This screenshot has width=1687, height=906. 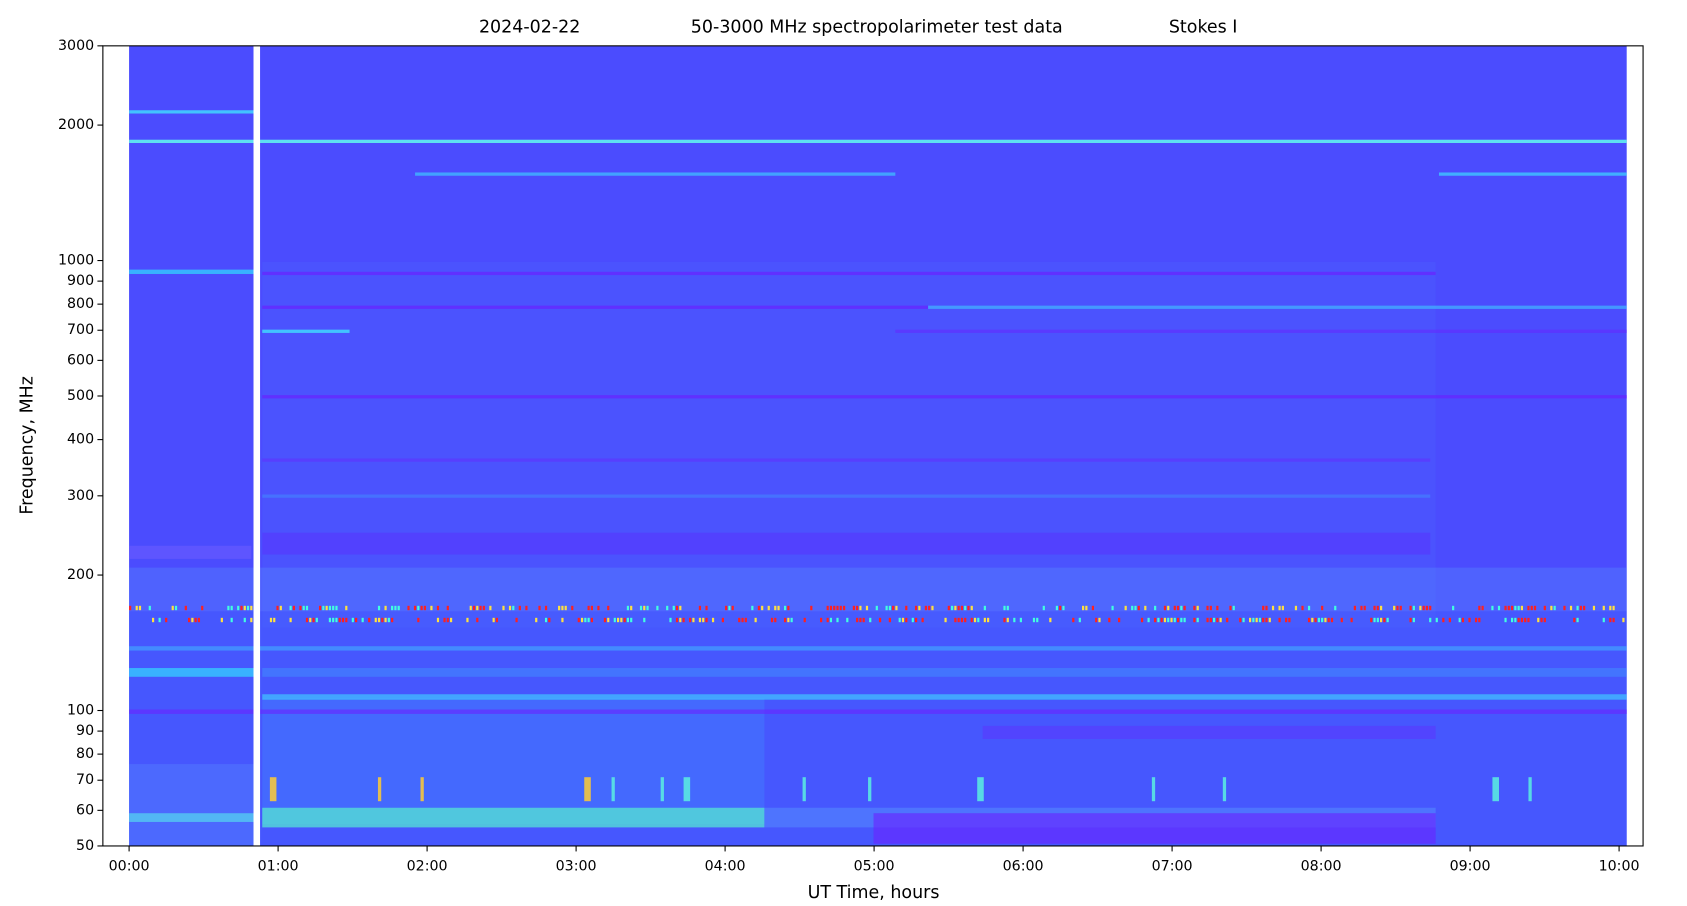 I want to click on title-main: 50-3000 MHz spectropolarimeter test data, so click(x=877, y=27).